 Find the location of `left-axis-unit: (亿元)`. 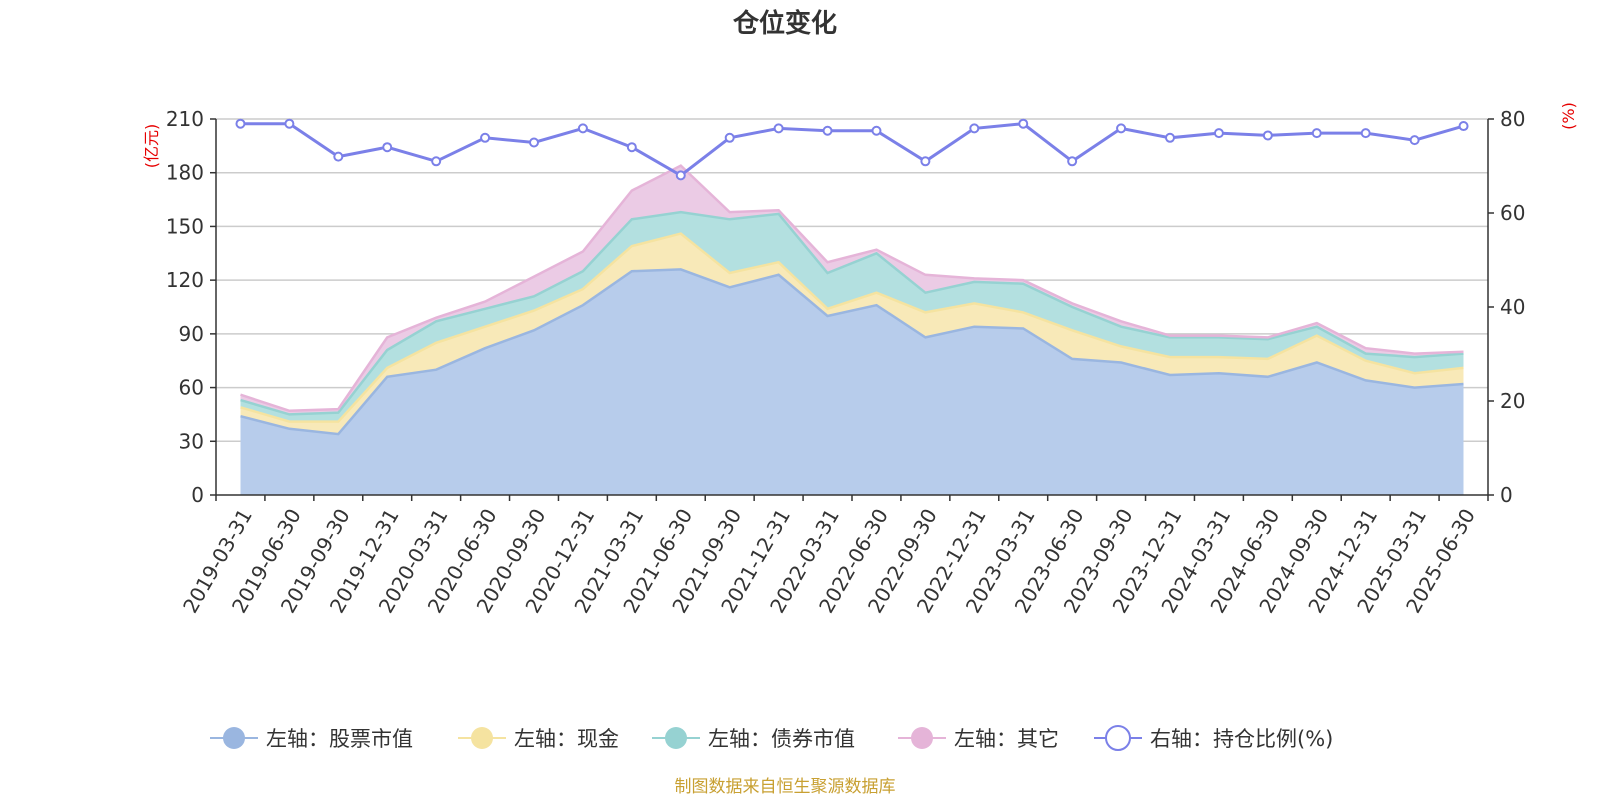

left-axis-unit: (亿元) is located at coordinates (151, 146).